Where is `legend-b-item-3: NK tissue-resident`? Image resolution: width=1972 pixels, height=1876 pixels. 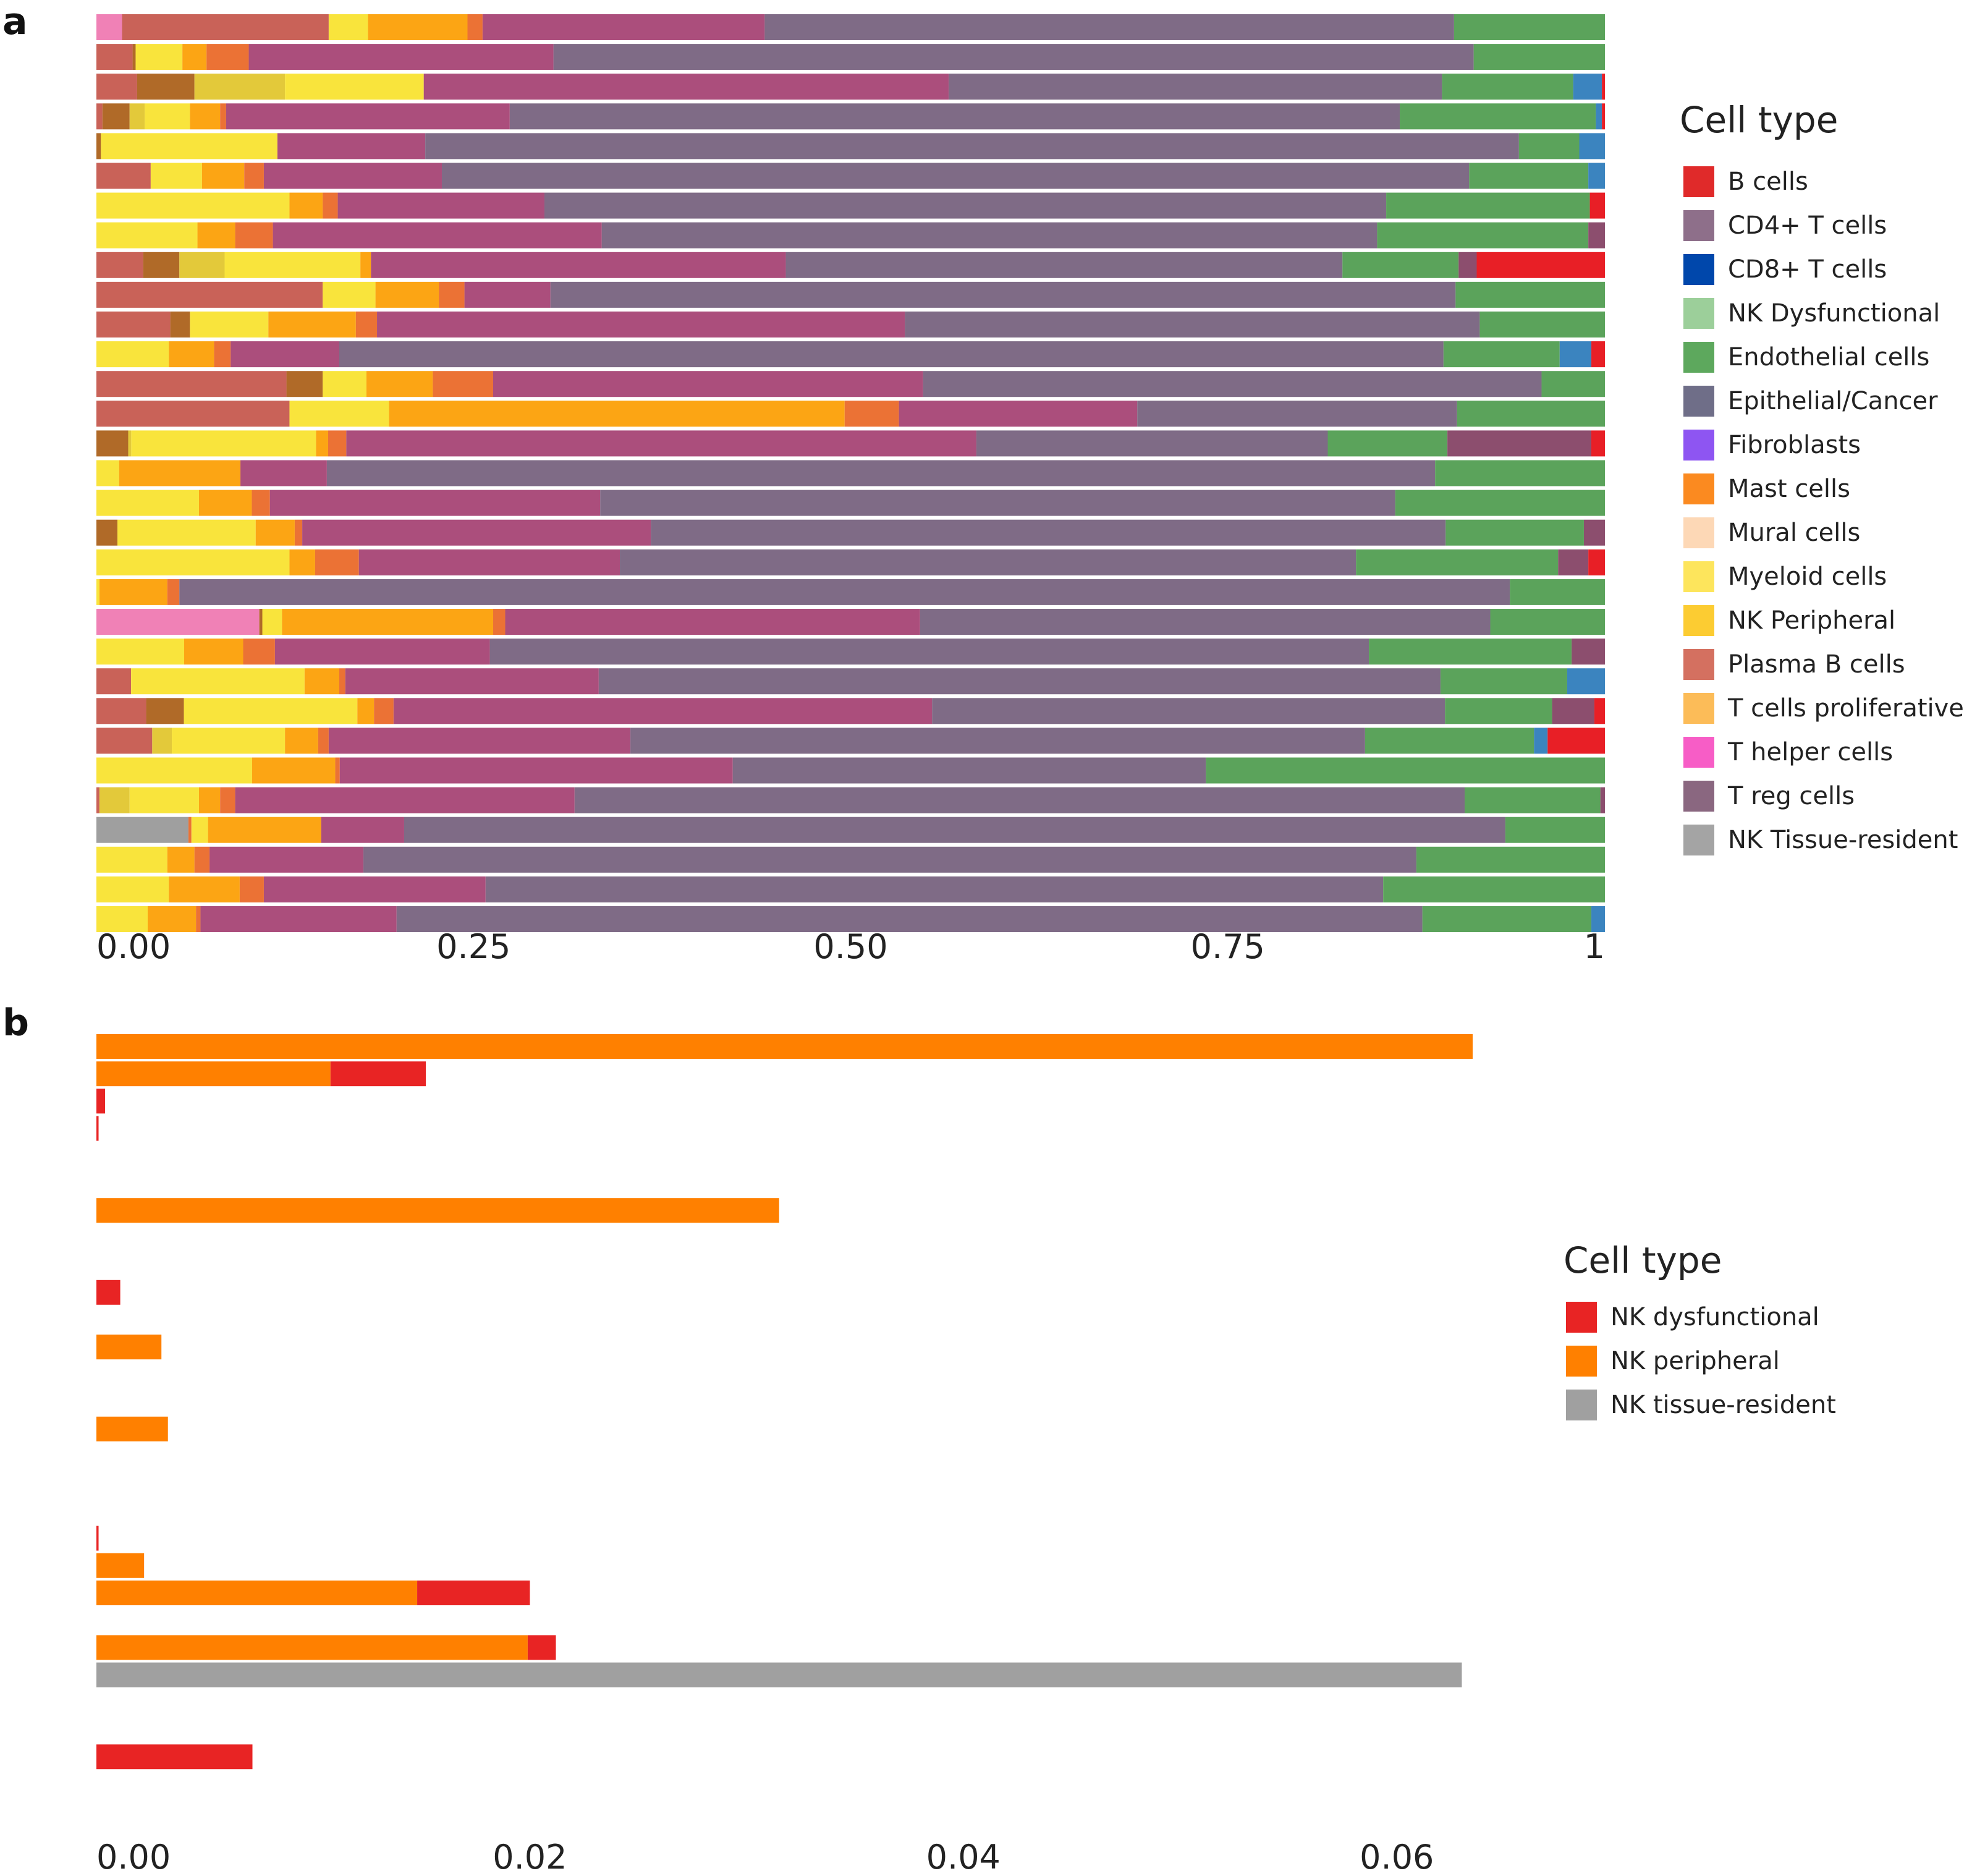 legend-b-item-3: NK tissue-resident is located at coordinates (1701, 1405).